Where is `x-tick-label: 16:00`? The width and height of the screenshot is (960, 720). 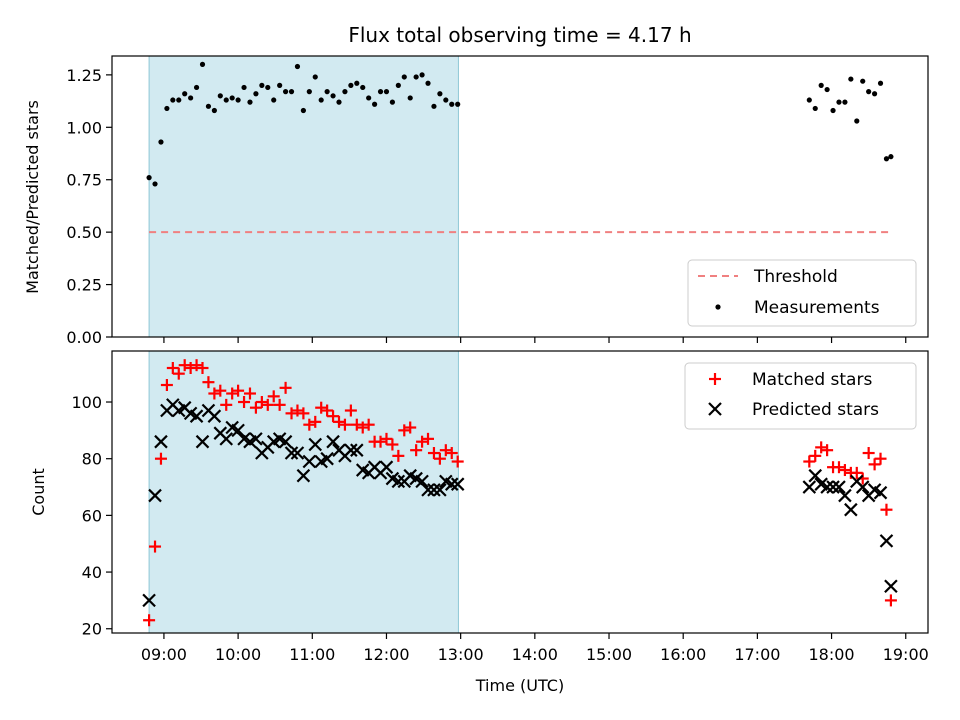
x-tick-label: 16:00 is located at coordinates (683, 654).